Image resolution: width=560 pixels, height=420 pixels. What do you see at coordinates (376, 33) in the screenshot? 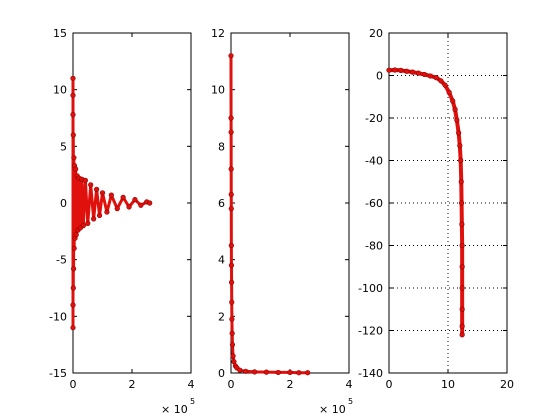
I see `y-tick-label: 20` at bounding box center [376, 33].